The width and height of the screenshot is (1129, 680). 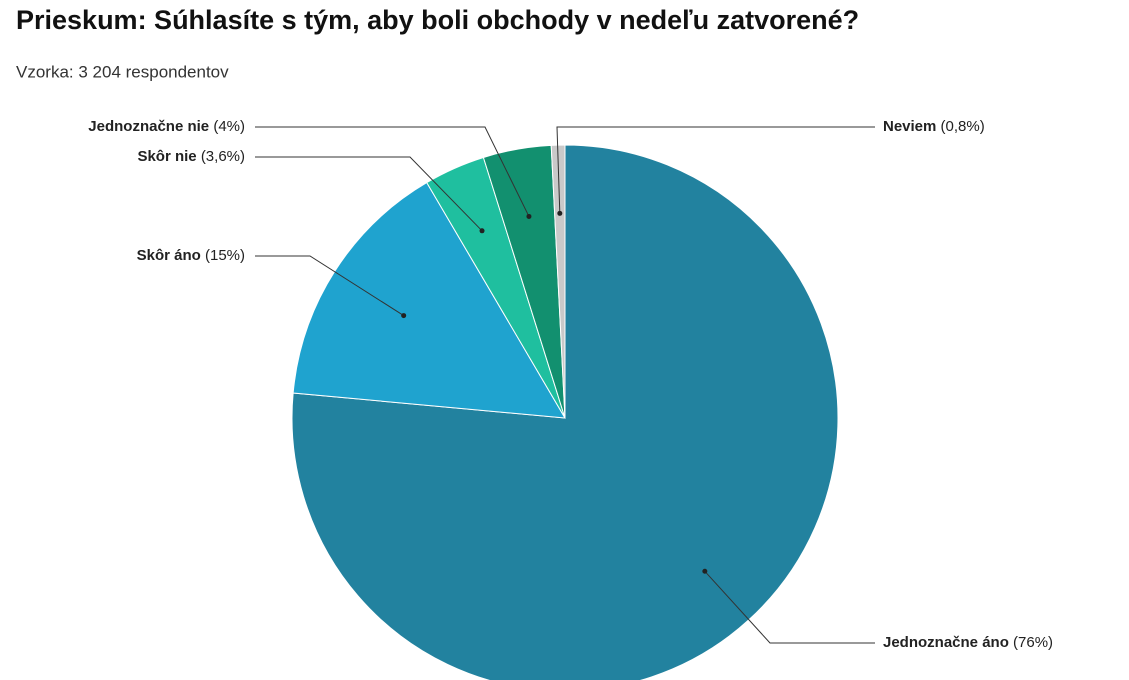 I want to click on slice-label: Skôr áno (15%), so click(x=191, y=255).